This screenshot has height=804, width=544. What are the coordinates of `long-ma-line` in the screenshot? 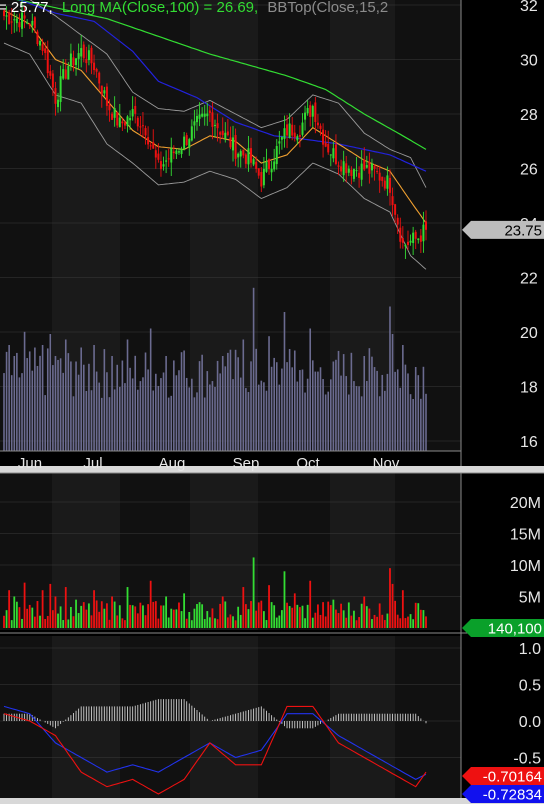 It's located at (221, 75).